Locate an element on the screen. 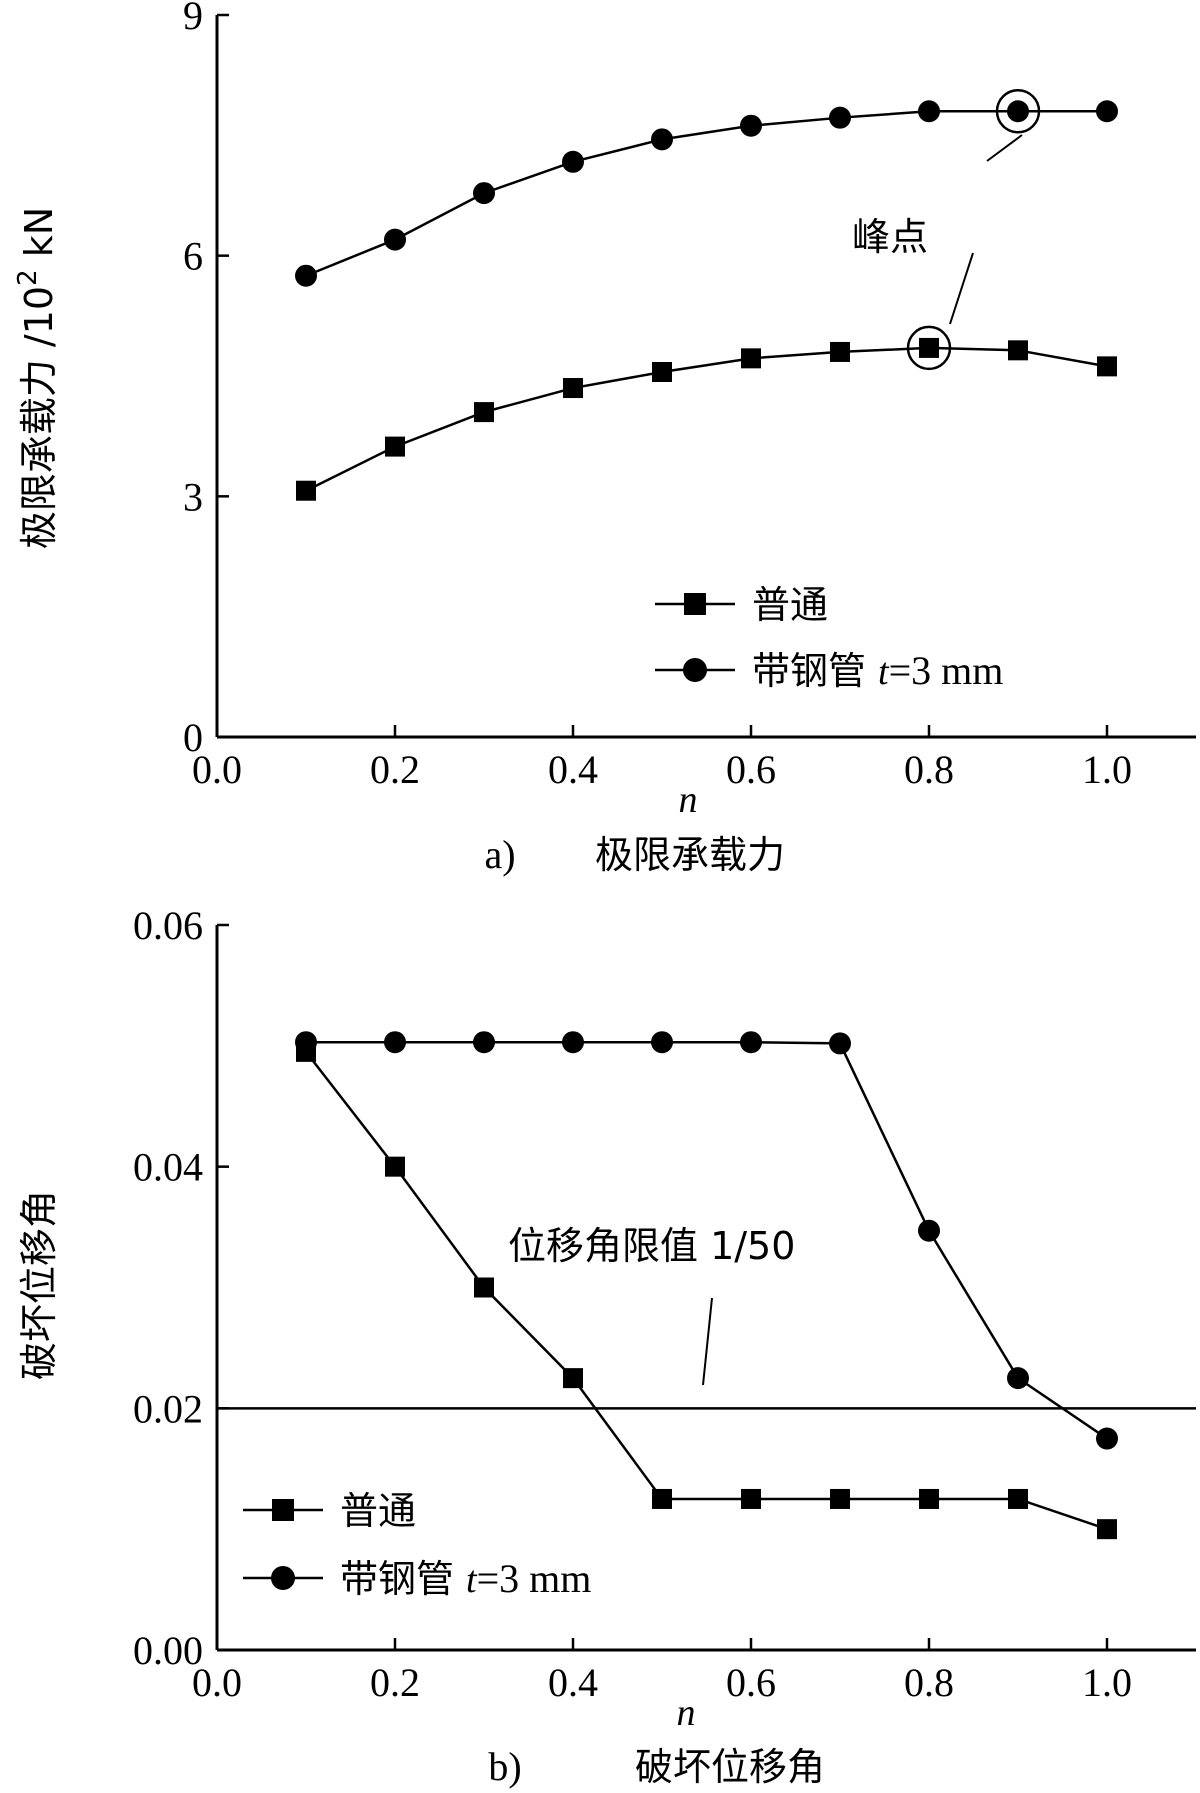  reference-label: 位移角限值 1/50 is located at coordinates (651, 1246).